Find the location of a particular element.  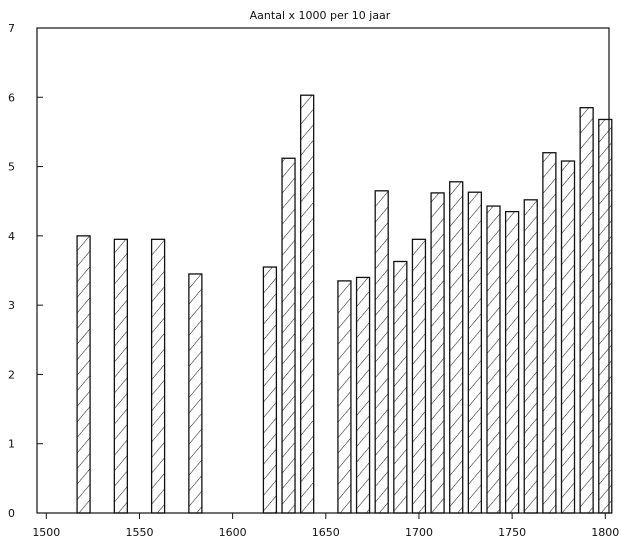

x-tick-label: 1750 is located at coordinates (512, 532).